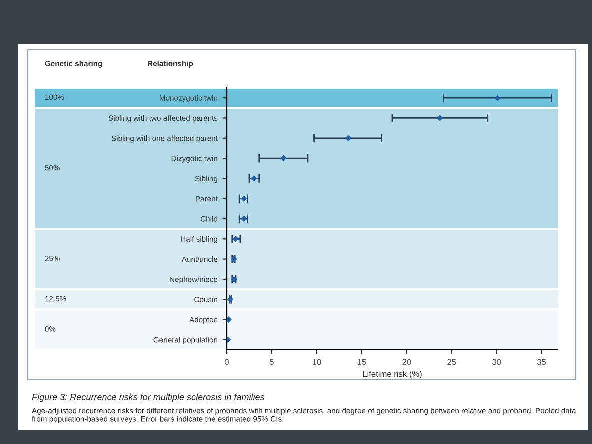  I want to click on x-tick-label: 5, so click(272, 362).